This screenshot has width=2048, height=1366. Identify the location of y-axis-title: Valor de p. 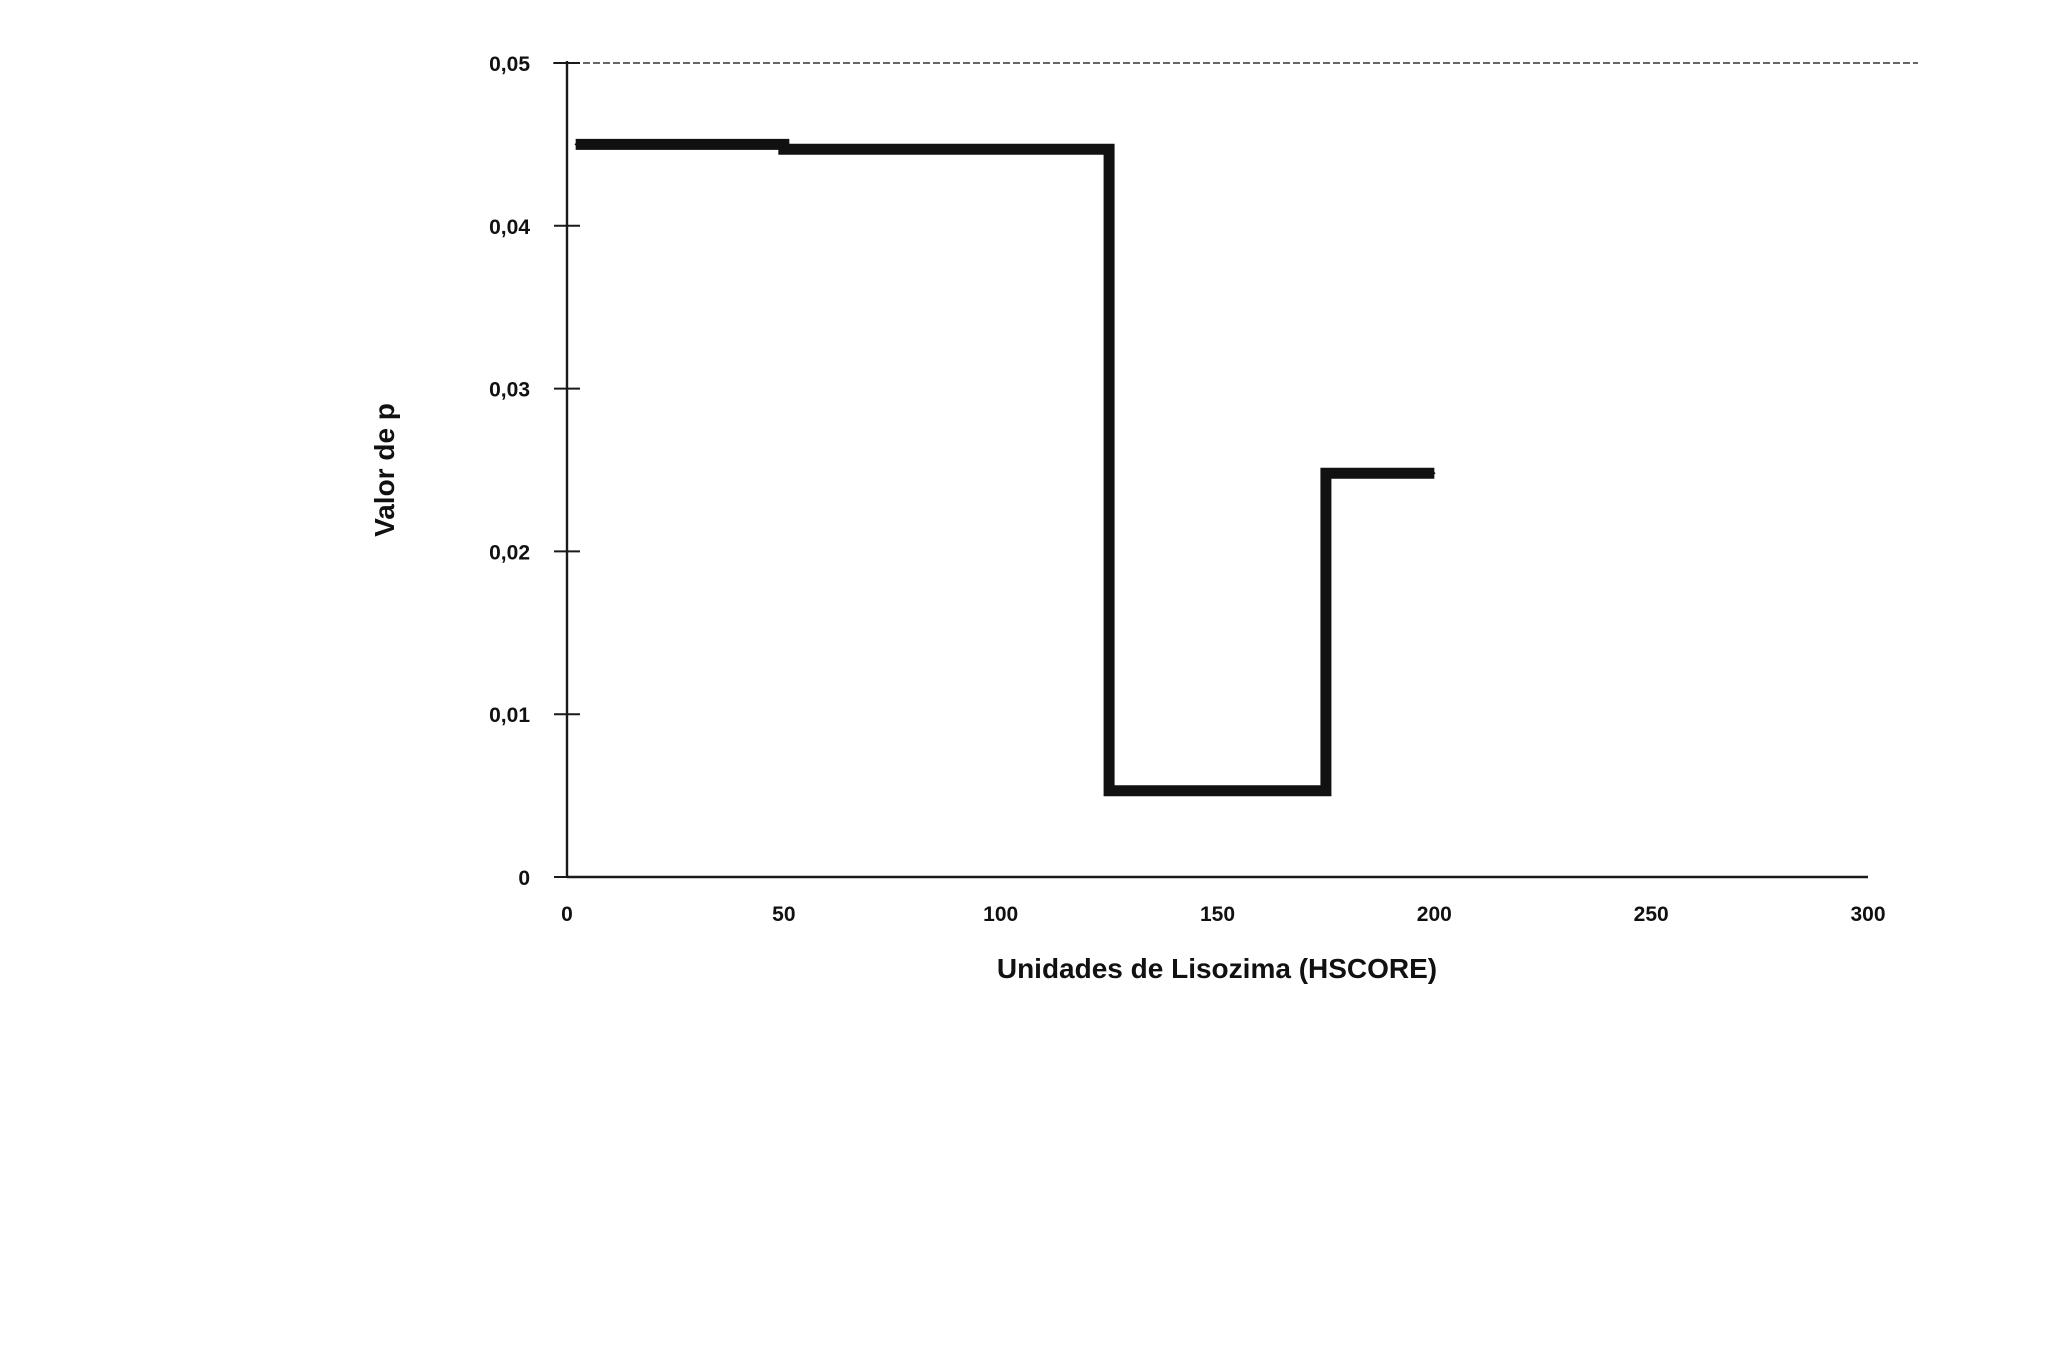
(384, 470).